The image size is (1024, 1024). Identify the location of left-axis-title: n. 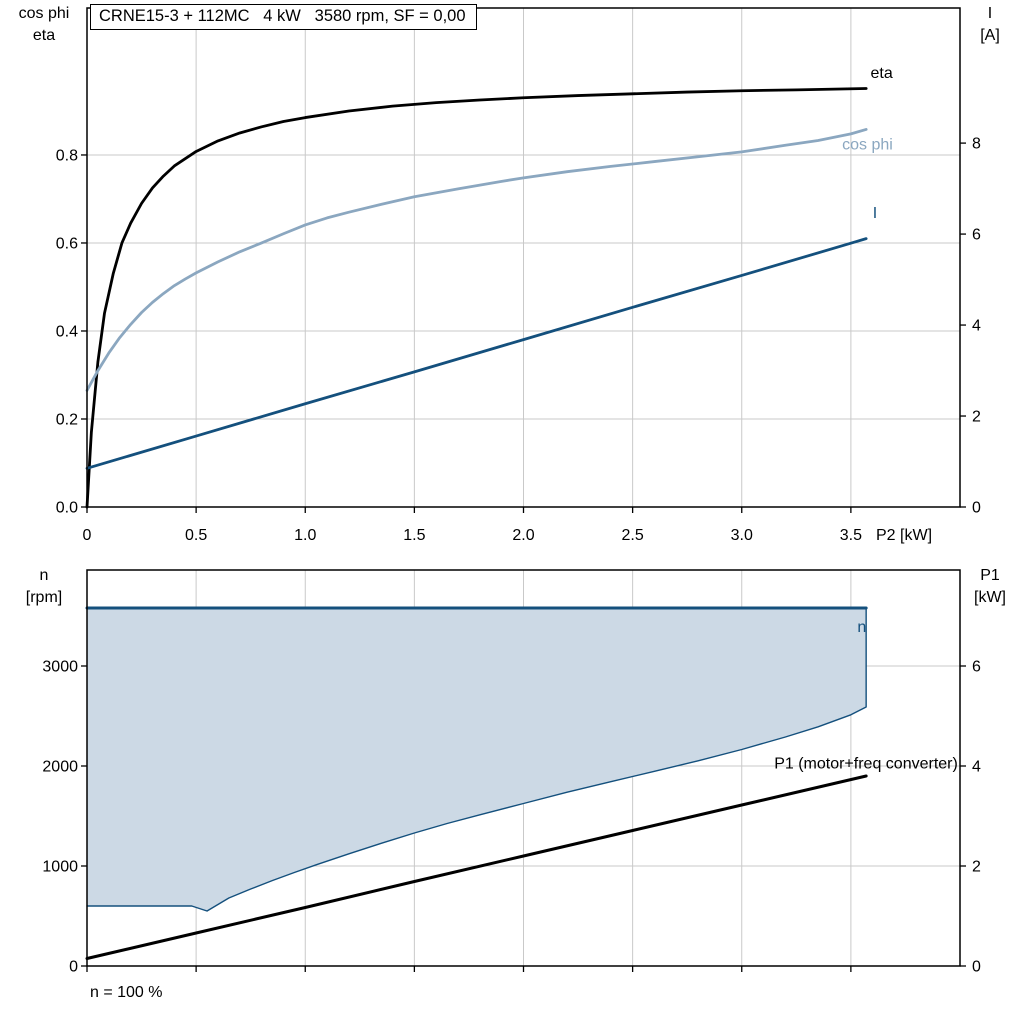
(44, 575).